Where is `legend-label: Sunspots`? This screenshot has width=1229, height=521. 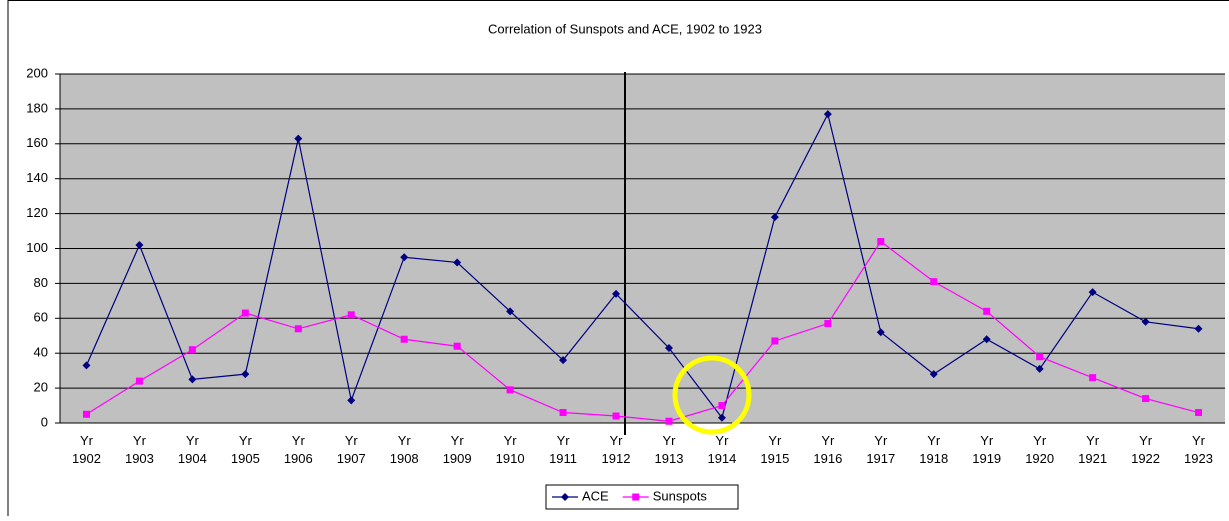 legend-label: Sunspots is located at coordinates (680, 495).